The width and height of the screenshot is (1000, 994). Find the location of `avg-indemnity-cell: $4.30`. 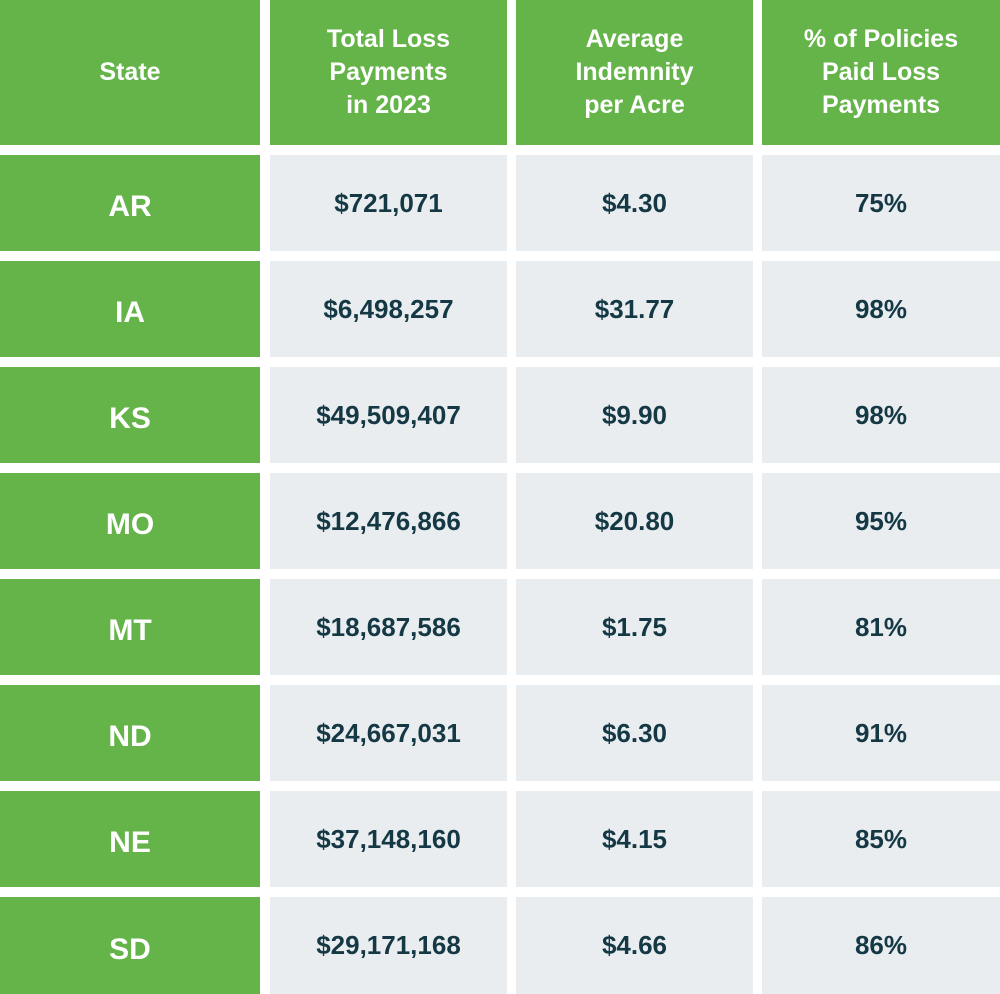

avg-indemnity-cell: $4.30 is located at coordinates (634, 203).